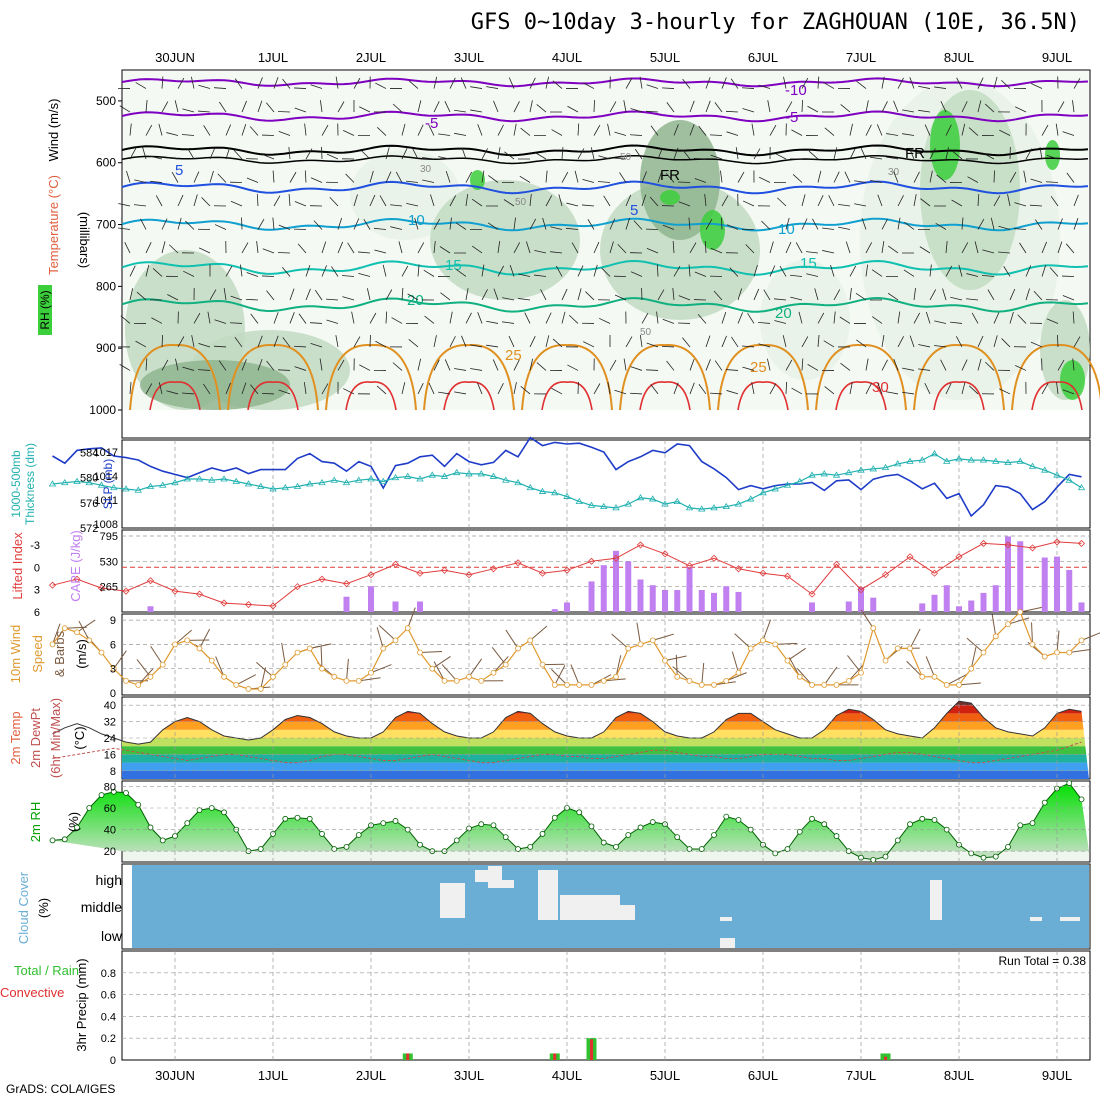 The width and height of the screenshot is (1100, 1104). Describe the element at coordinates (113, 621) in the screenshot. I see `wind-tick-label: 9` at that location.